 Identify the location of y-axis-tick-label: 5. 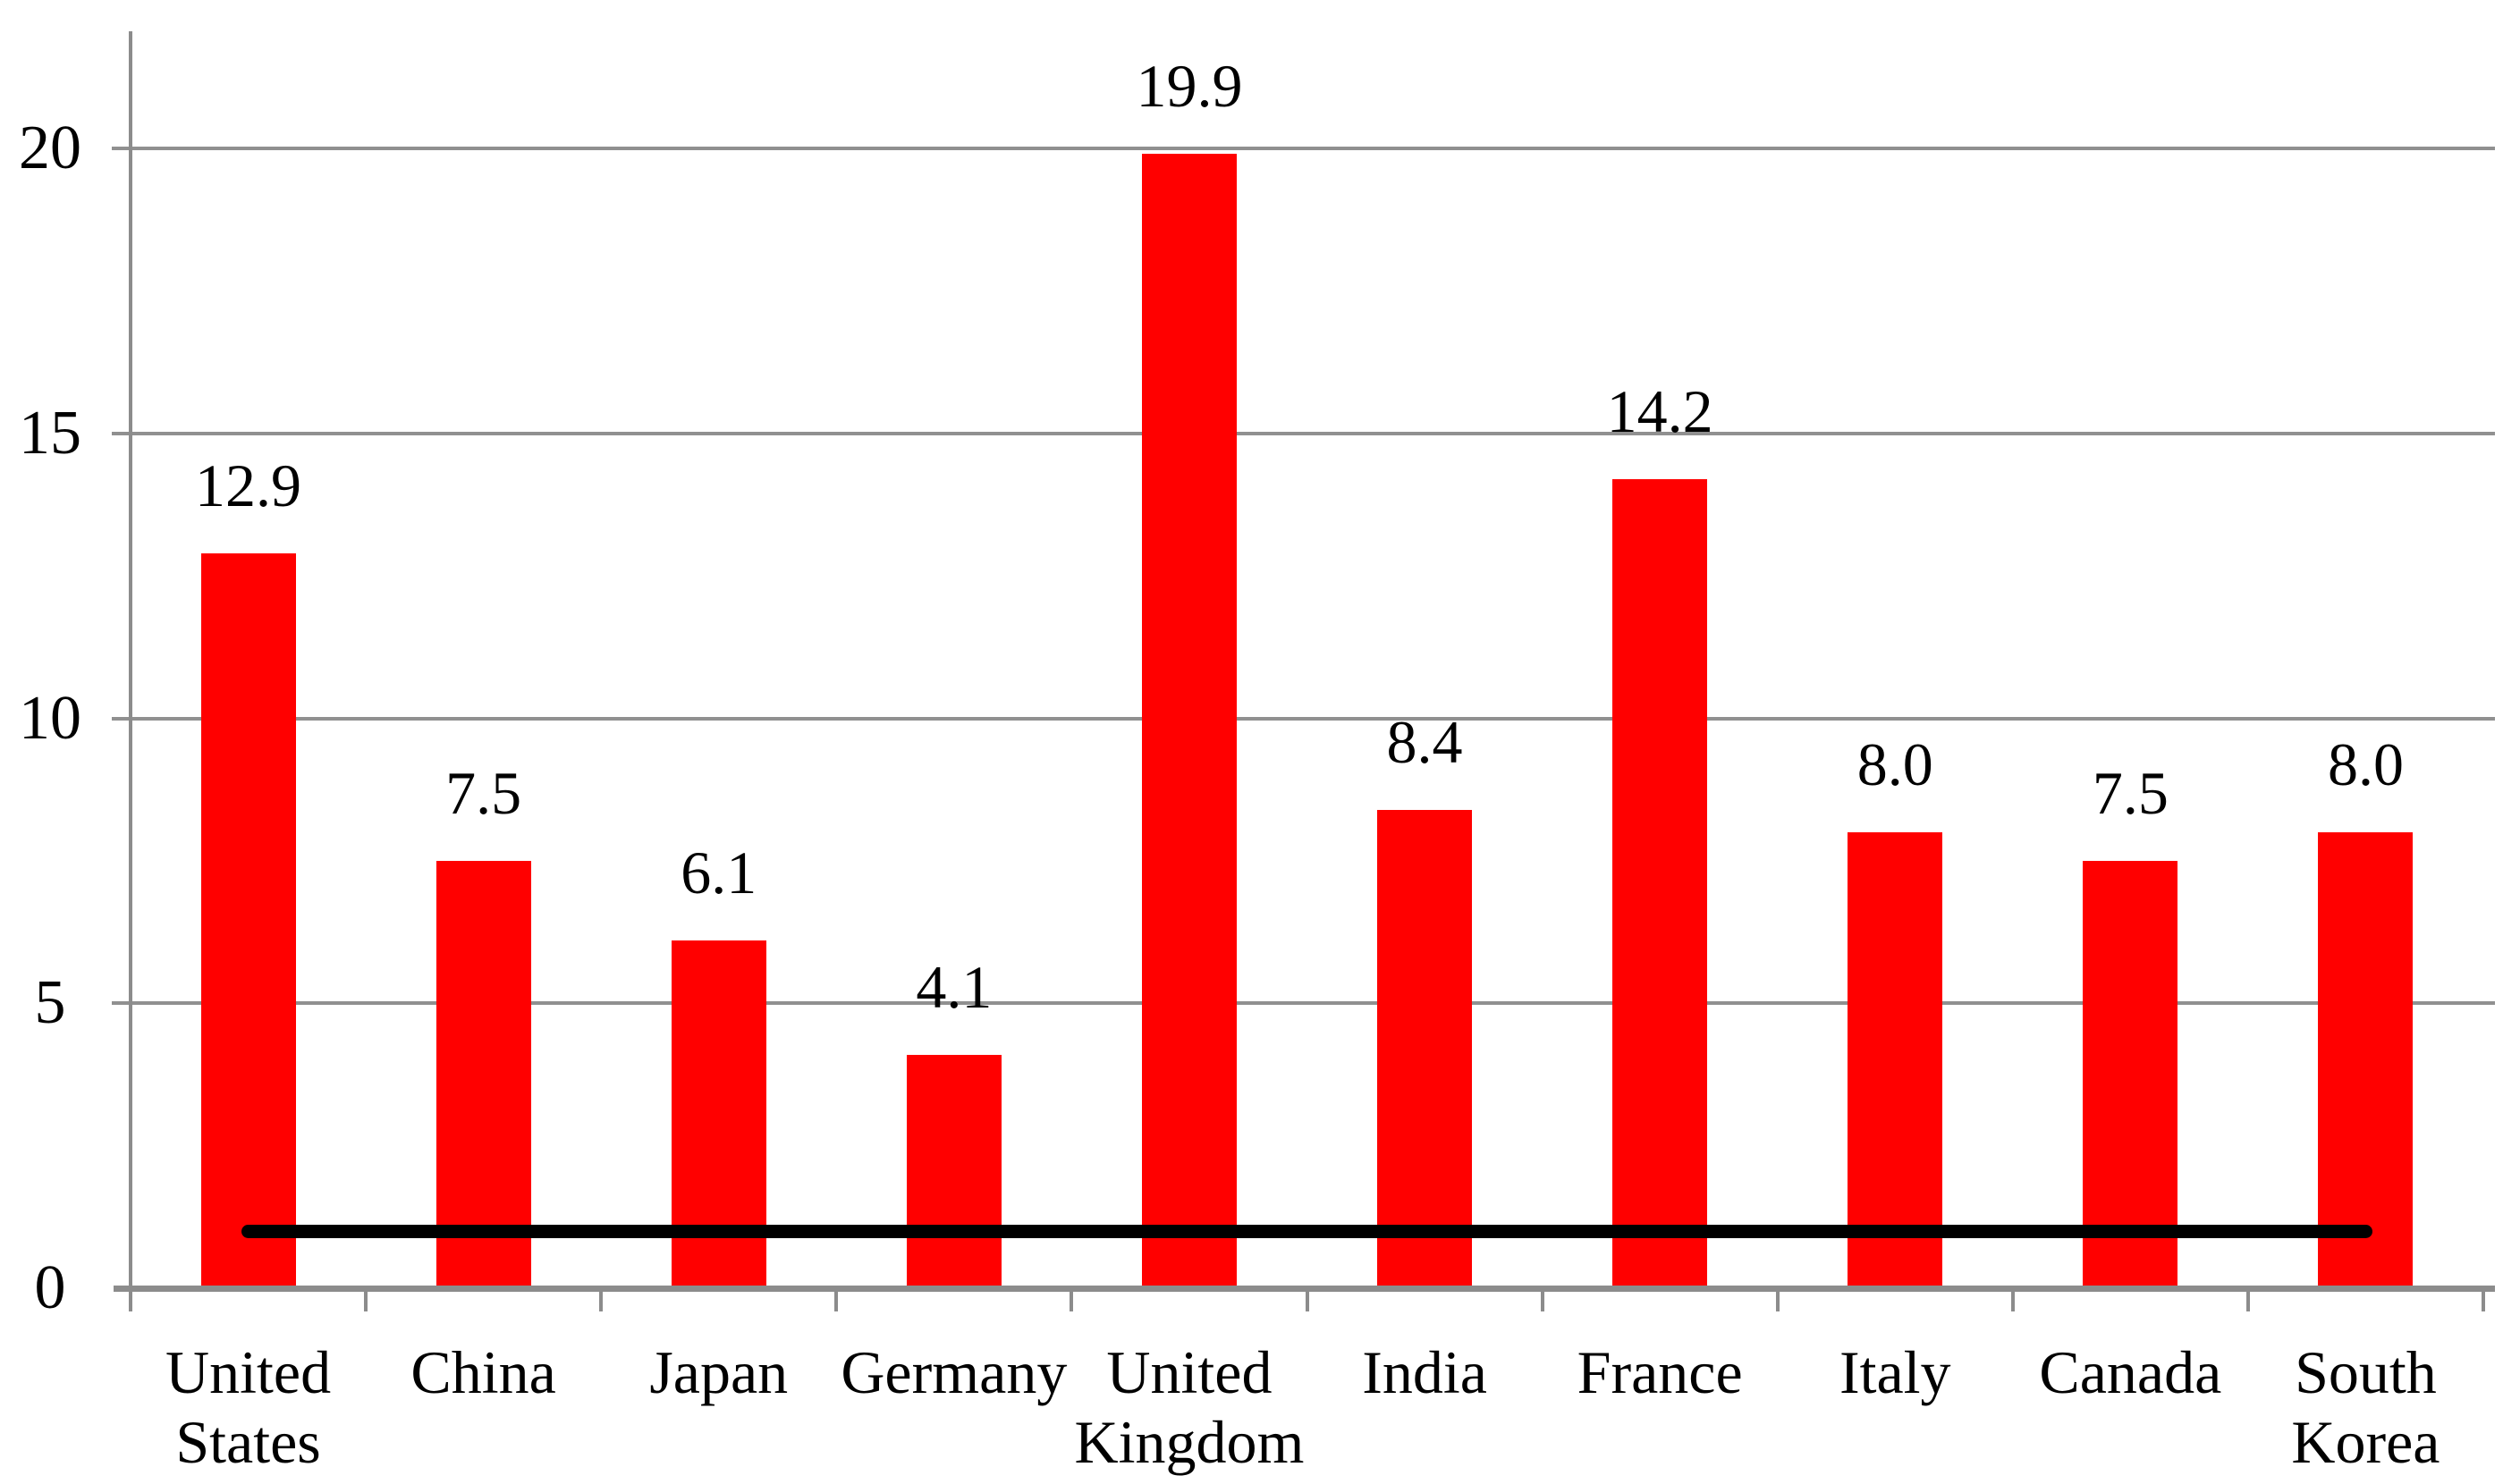
(50, 1003).